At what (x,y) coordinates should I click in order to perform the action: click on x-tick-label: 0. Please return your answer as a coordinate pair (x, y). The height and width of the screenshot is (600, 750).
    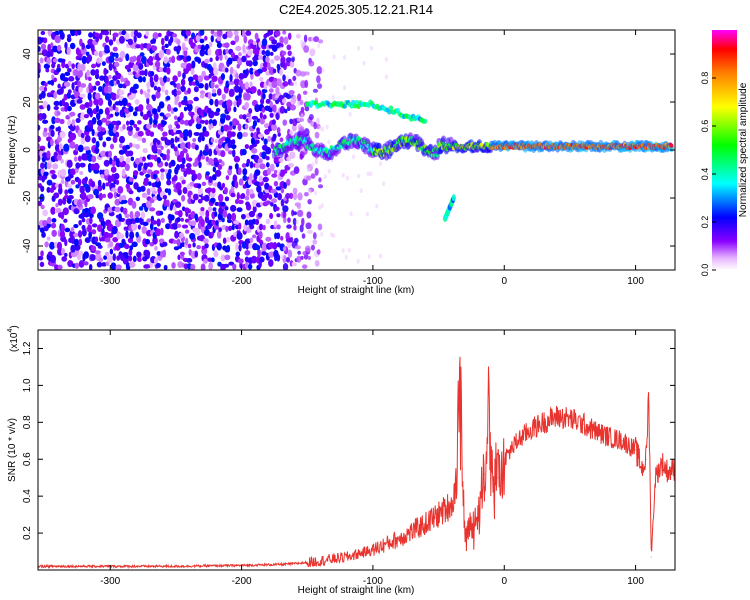
    Looking at the image, I should click on (504, 281).